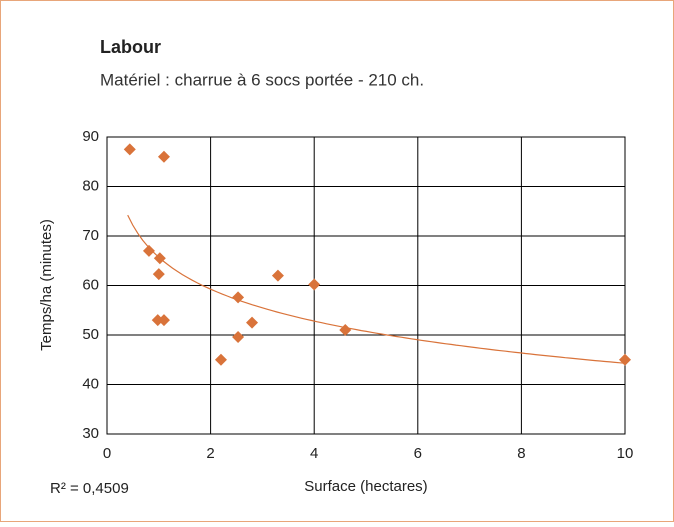  I want to click on y-tick-label: 40, so click(90, 383).